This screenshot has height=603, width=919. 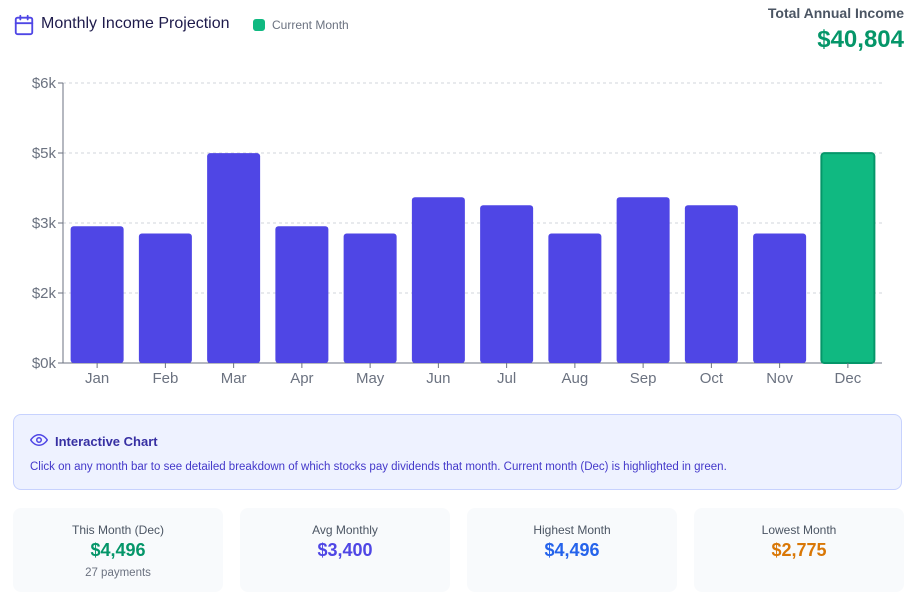 What do you see at coordinates (799, 530) in the screenshot?
I see `stat-label: Lowest Month` at bounding box center [799, 530].